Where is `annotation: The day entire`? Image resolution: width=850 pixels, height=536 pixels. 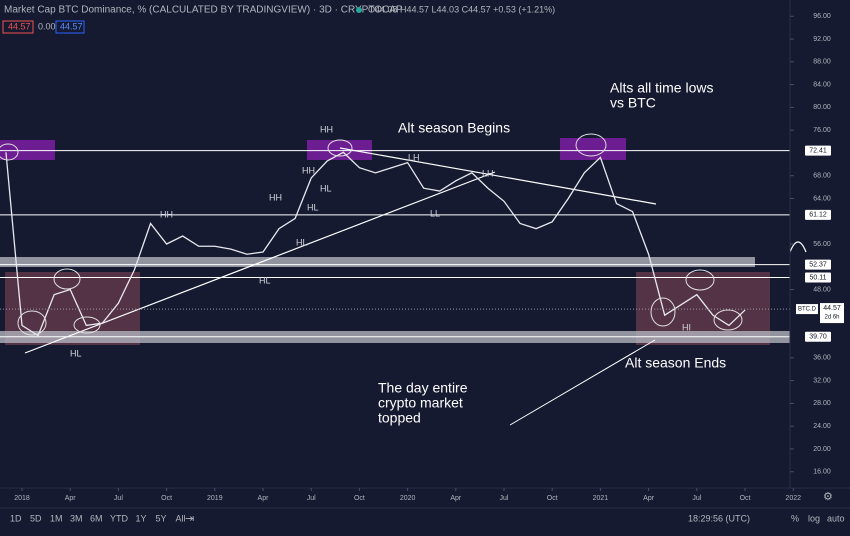 annotation: The day entire is located at coordinates (423, 388).